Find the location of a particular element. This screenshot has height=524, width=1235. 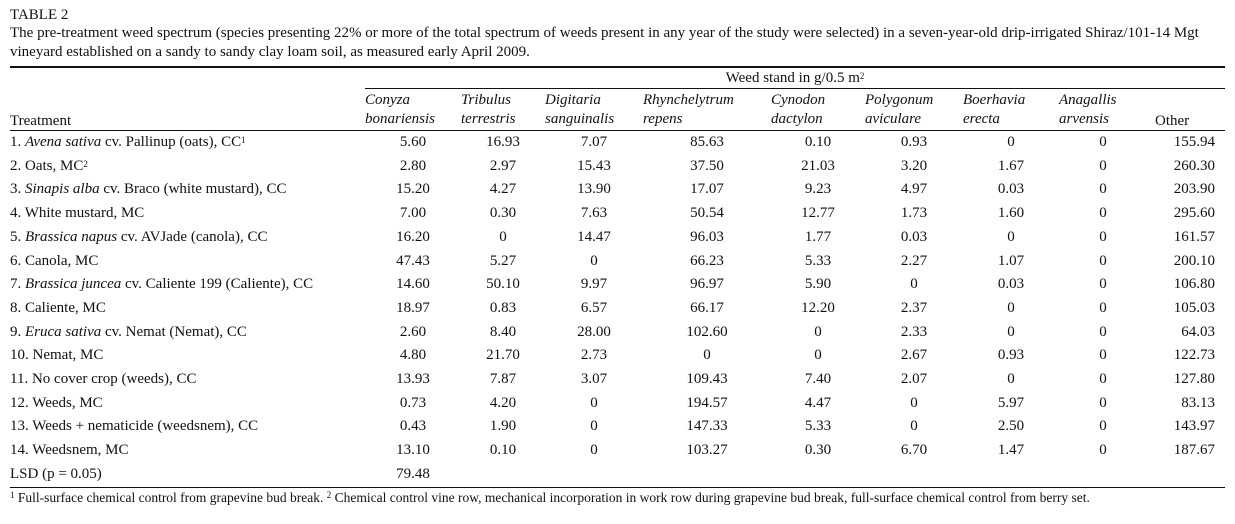

value-cell: 143.97 is located at coordinates (1194, 426).